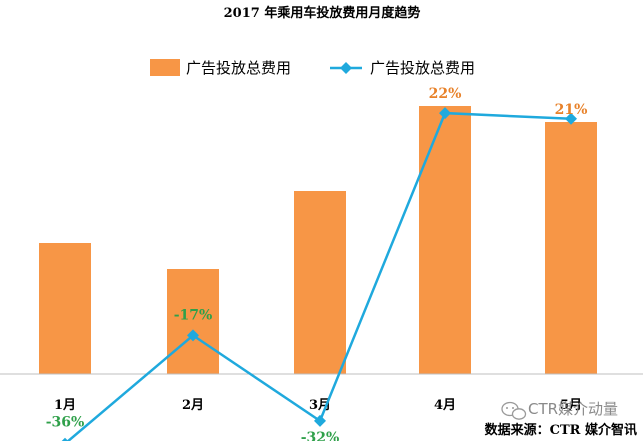 The height and width of the screenshot is (441, 643). I want to click on source-text: 数据来源：CTR 媒介智讯, so click(561, 430).